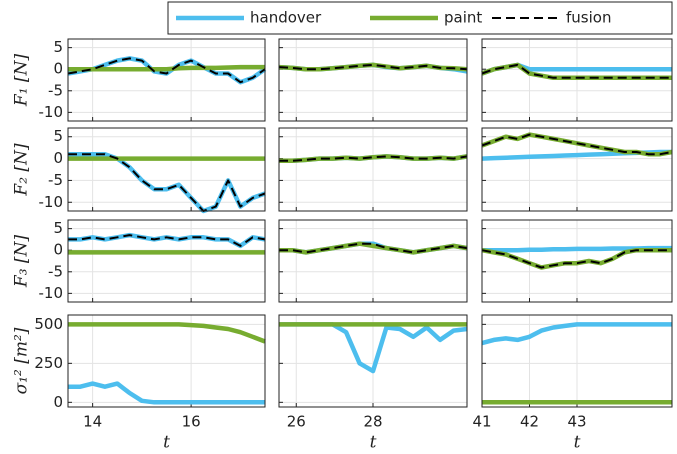 This screenshot has height=454, width=677. Describe the element at coordinates (22, 360) in the screenshot. I see `y-axis-label: σ₁² [m²]` at that location.